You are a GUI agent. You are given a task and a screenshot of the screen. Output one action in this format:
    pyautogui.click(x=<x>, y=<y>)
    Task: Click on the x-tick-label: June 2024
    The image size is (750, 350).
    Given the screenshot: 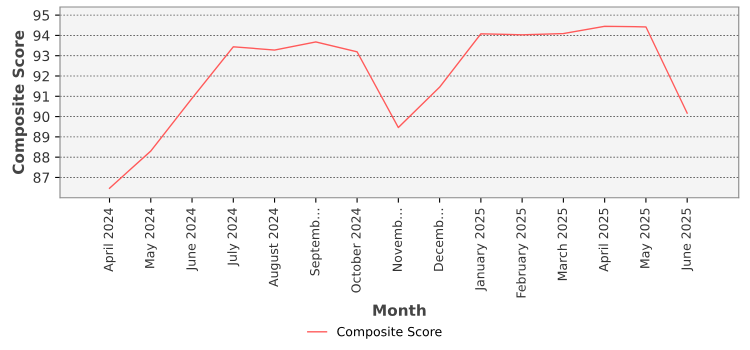 What is the action you would take?
    pyautogui.click(x=192, y=240)
    